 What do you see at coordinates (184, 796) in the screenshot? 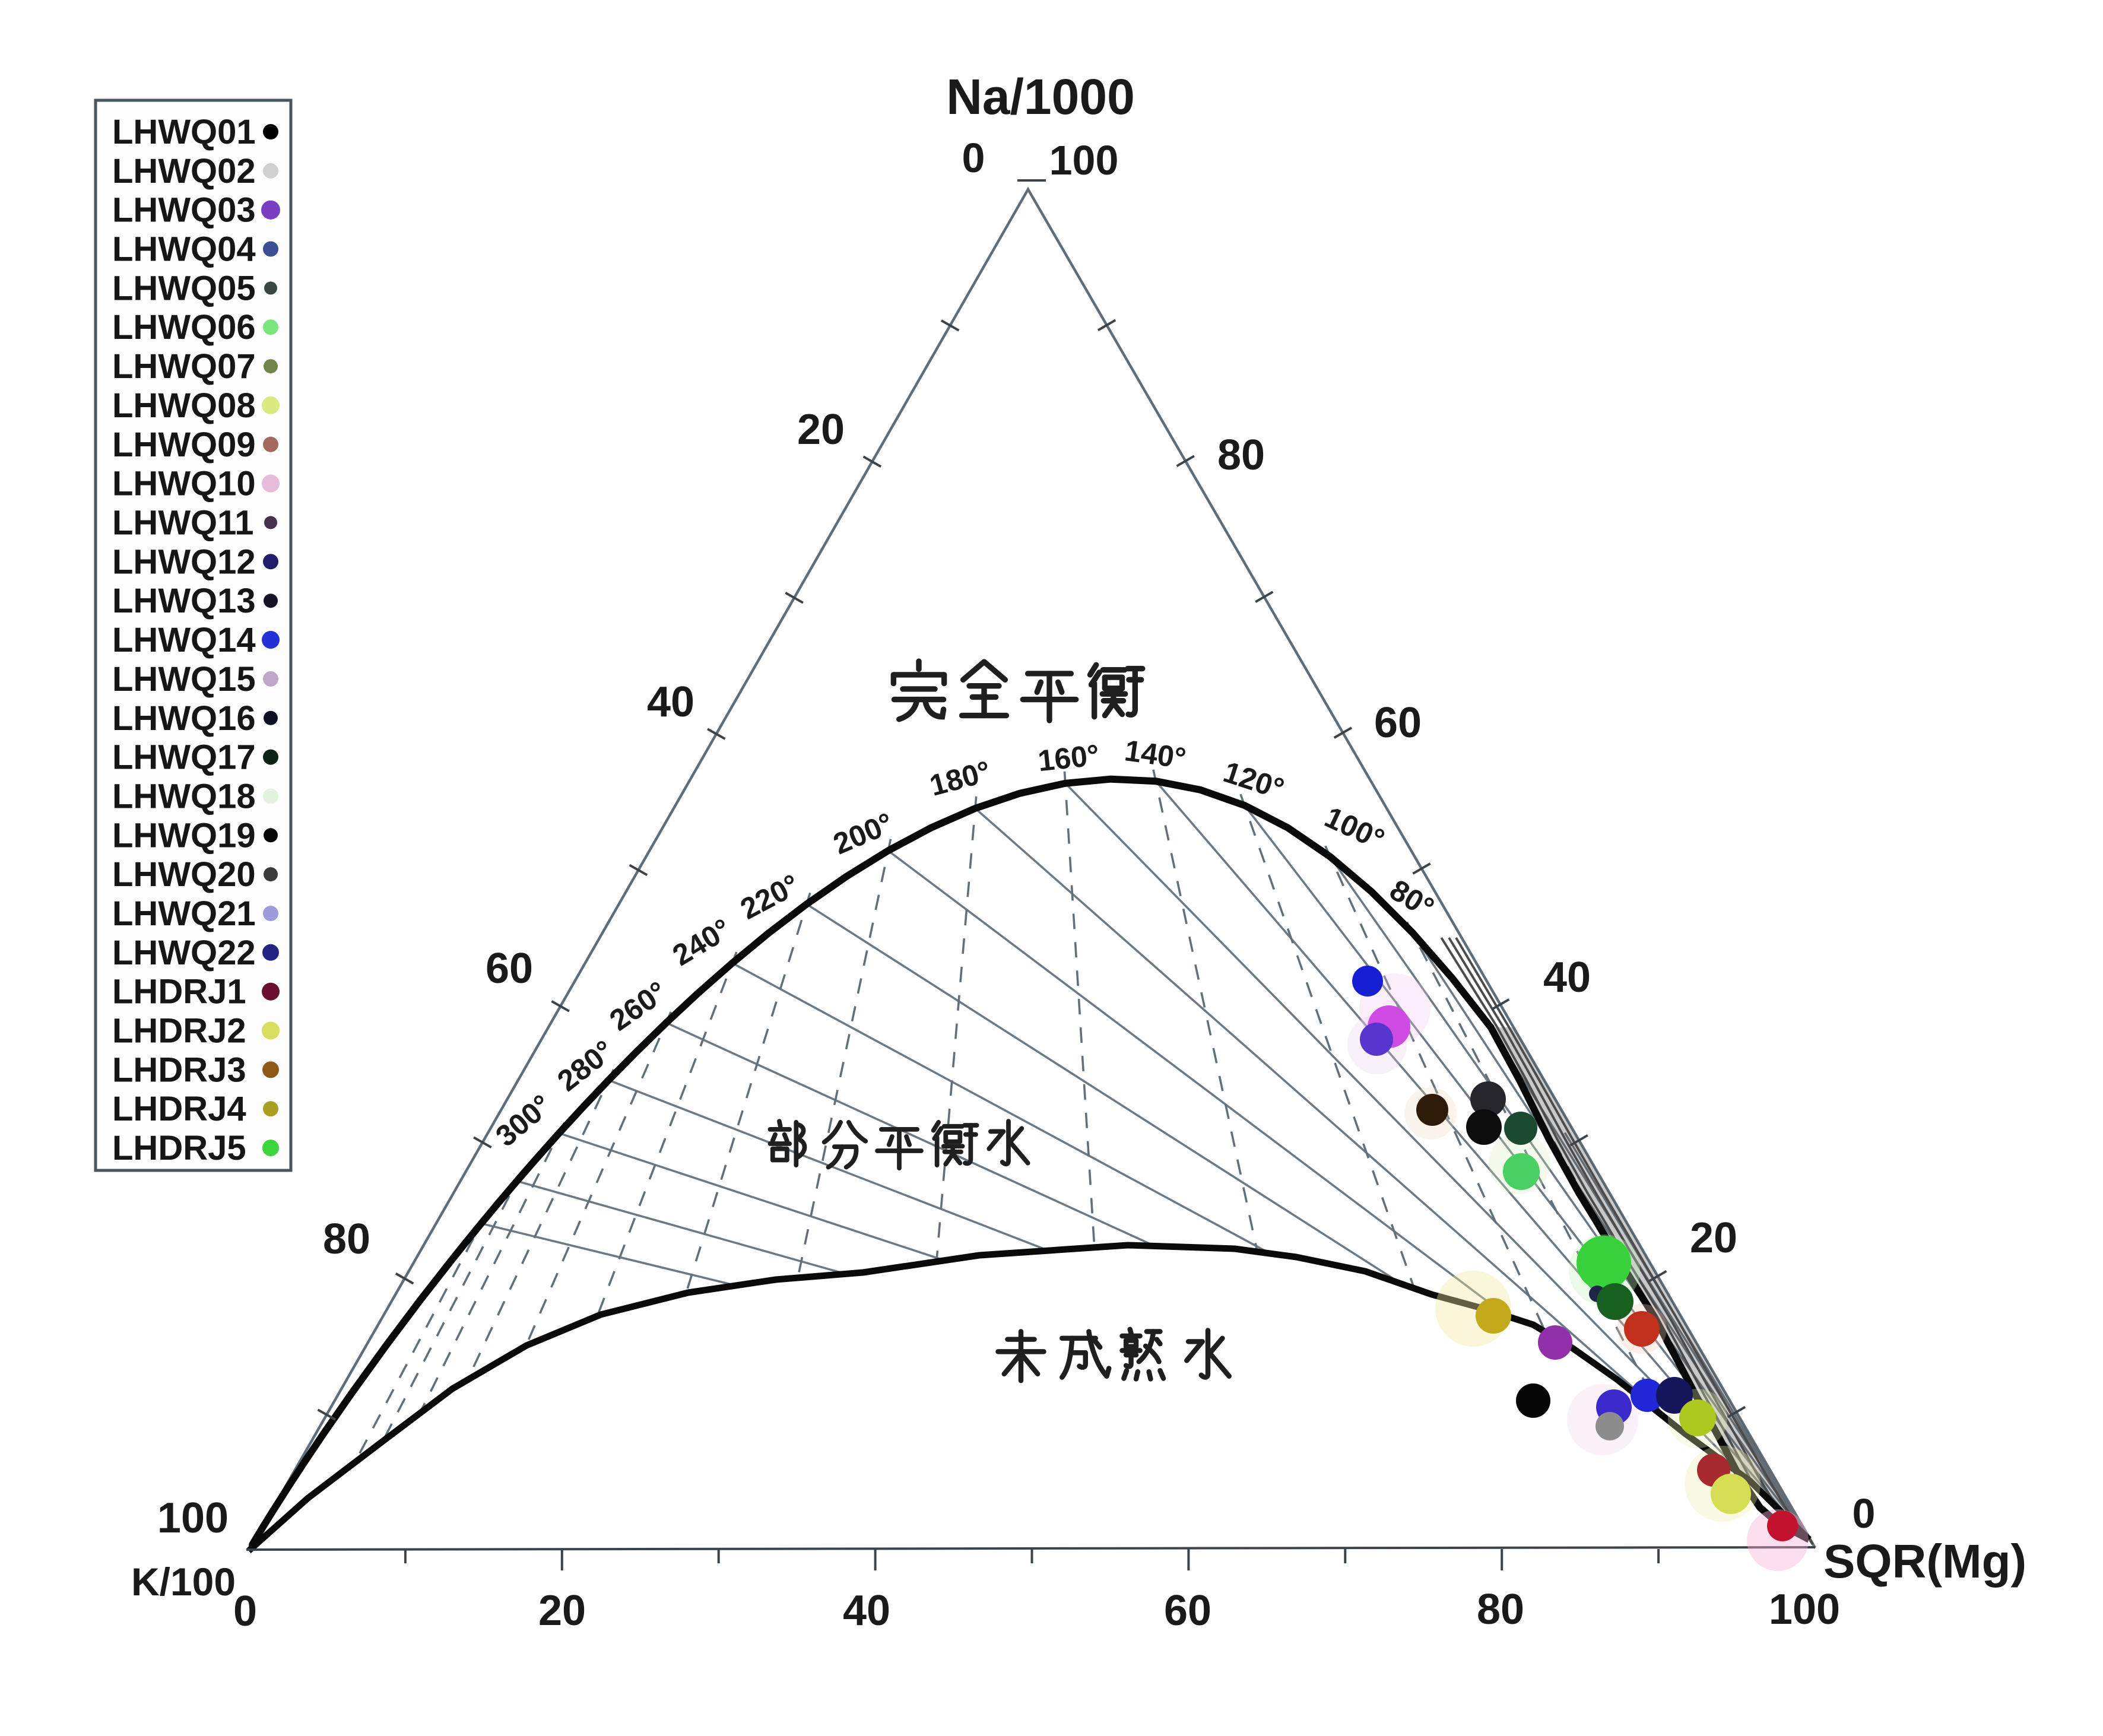
I see `svg-text: LHWQ18` at bounding box center [184, 796].